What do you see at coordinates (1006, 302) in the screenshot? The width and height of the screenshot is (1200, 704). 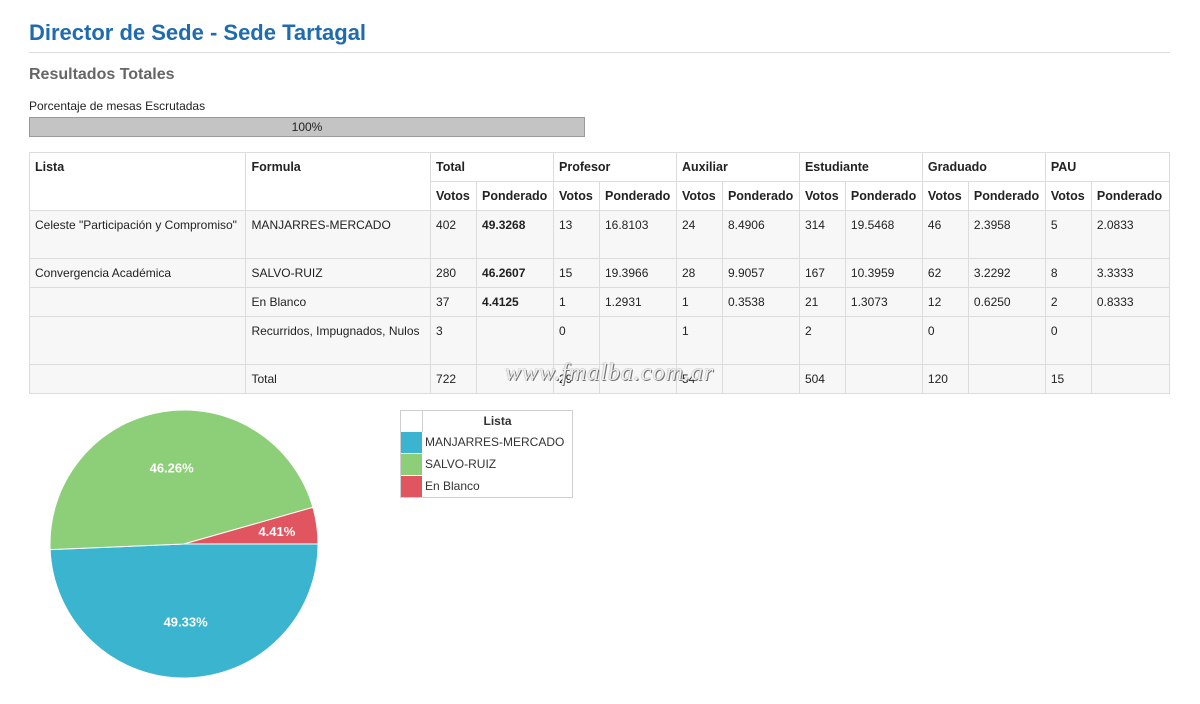 I see `cell-graduado-ponderado: 0.6250` at bounding box center [1006, 302].